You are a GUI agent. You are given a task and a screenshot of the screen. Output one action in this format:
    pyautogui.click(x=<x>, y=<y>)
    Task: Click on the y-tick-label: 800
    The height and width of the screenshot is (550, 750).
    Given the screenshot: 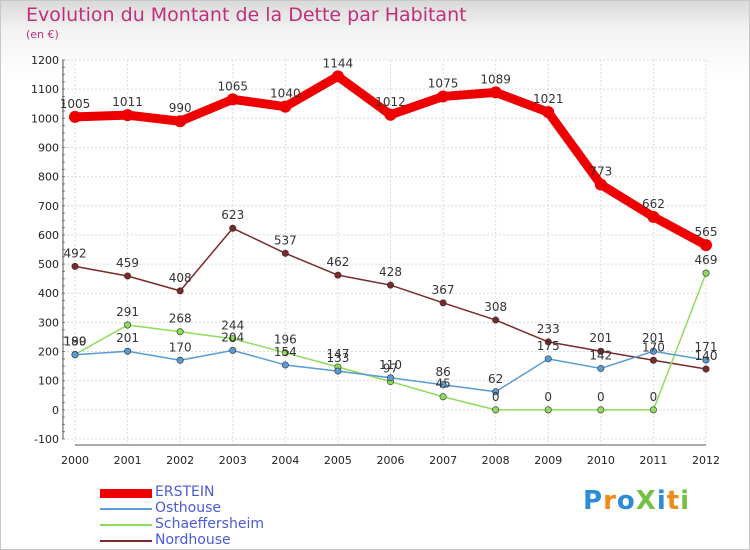 What is the action you would take?
    pyautogui.click(x=48, y=177)
    